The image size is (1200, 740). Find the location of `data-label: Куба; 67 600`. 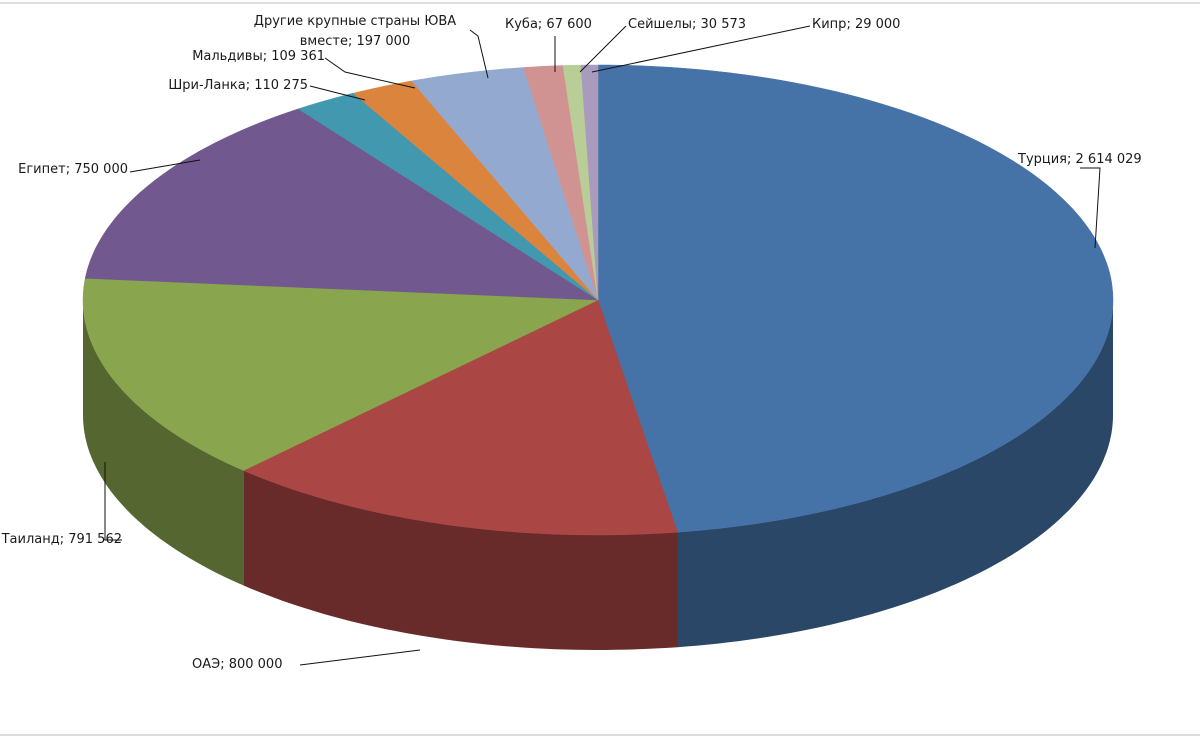

data-label: Куба; 67 600 is located at coordinates (548, 25).